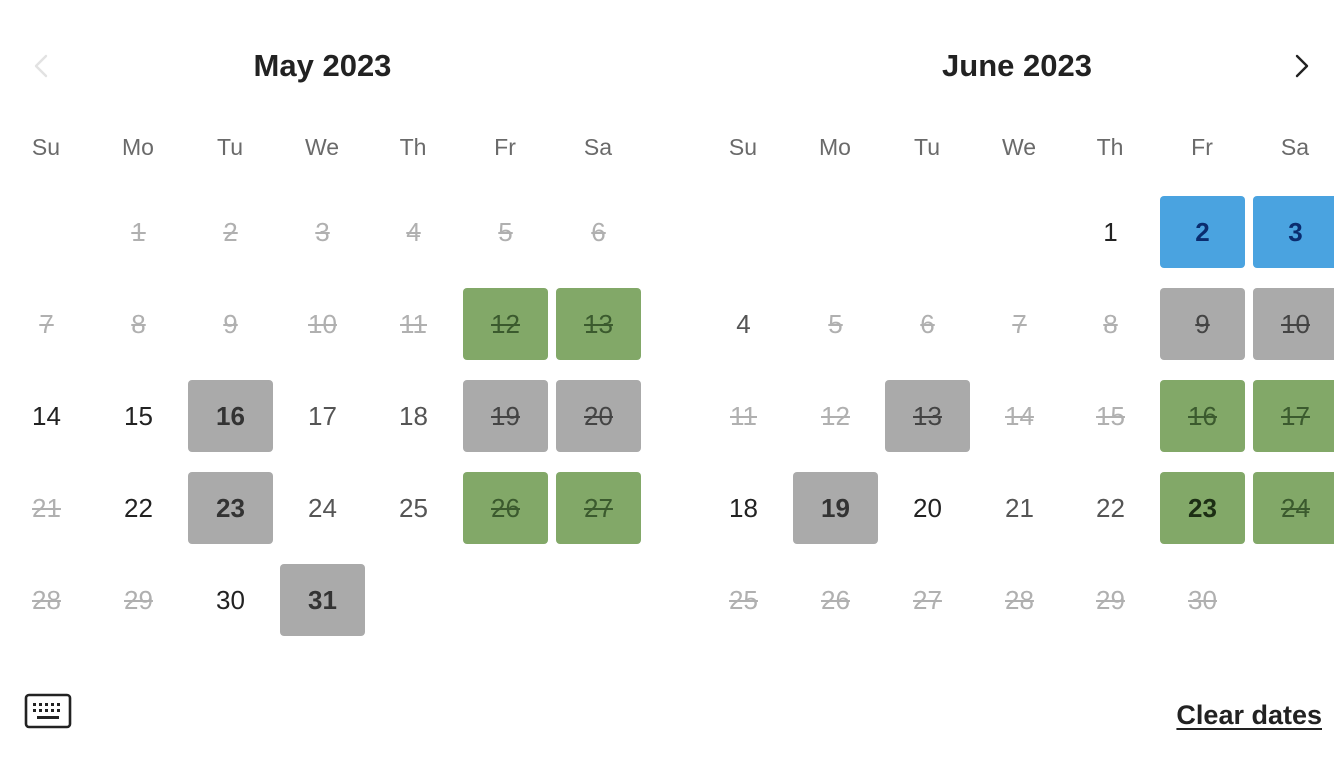 This screenshot has width=1334, height=762. I want to click on calendar-day: 31, so click(322, 600).